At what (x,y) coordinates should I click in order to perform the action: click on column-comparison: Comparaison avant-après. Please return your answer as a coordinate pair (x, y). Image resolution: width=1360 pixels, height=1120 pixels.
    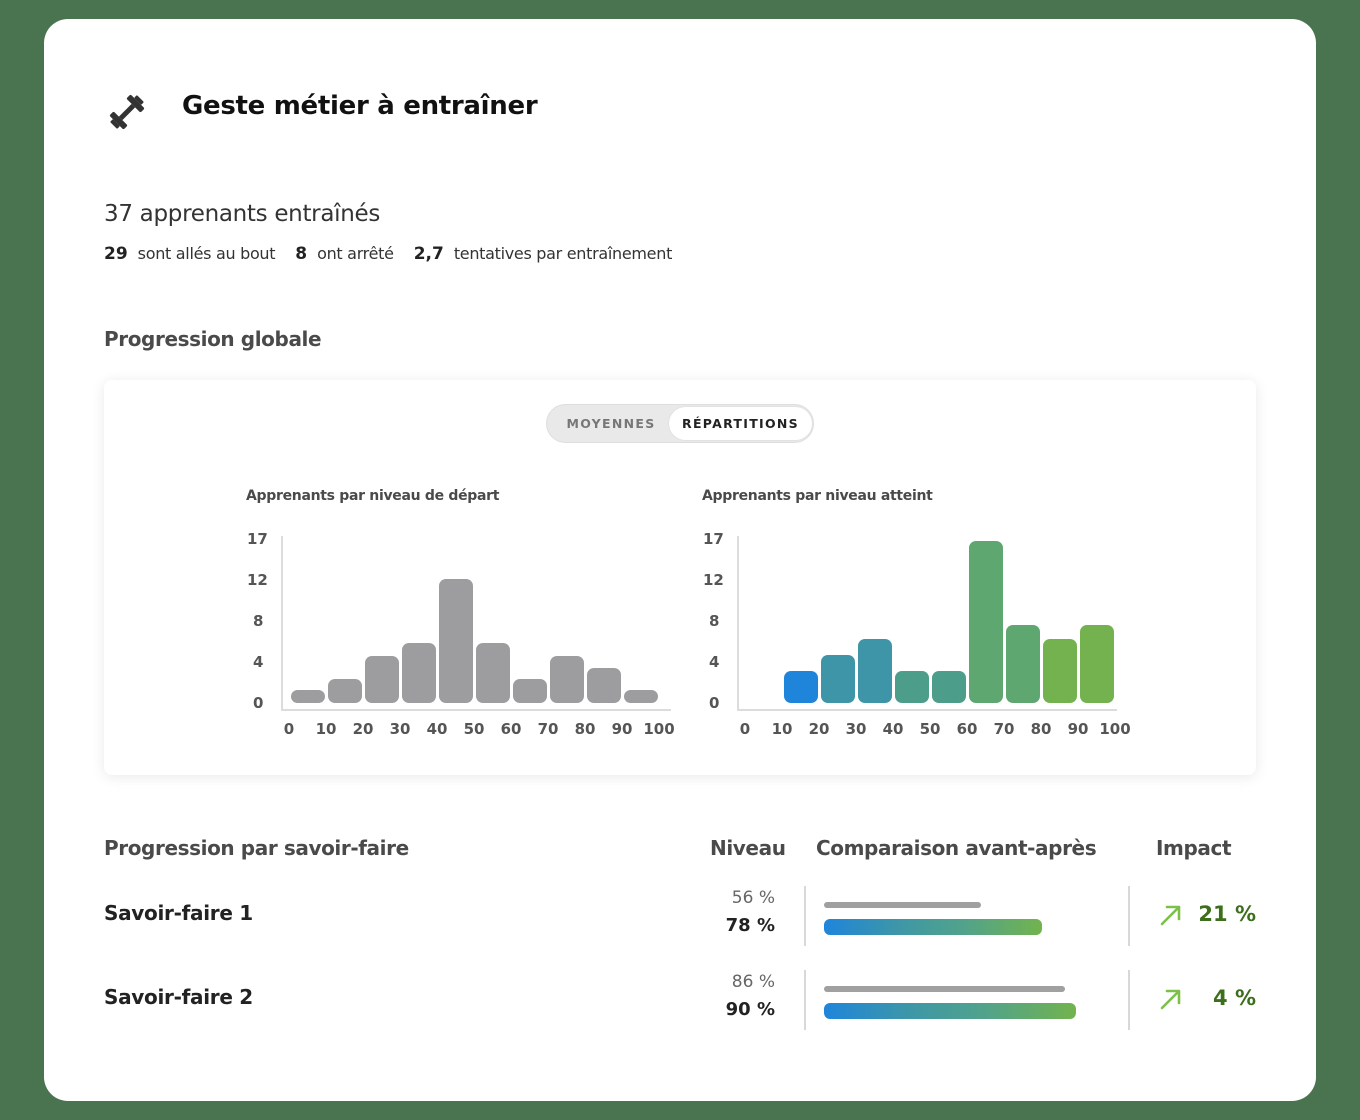
    Looking at the image, I should click on (956, 848).